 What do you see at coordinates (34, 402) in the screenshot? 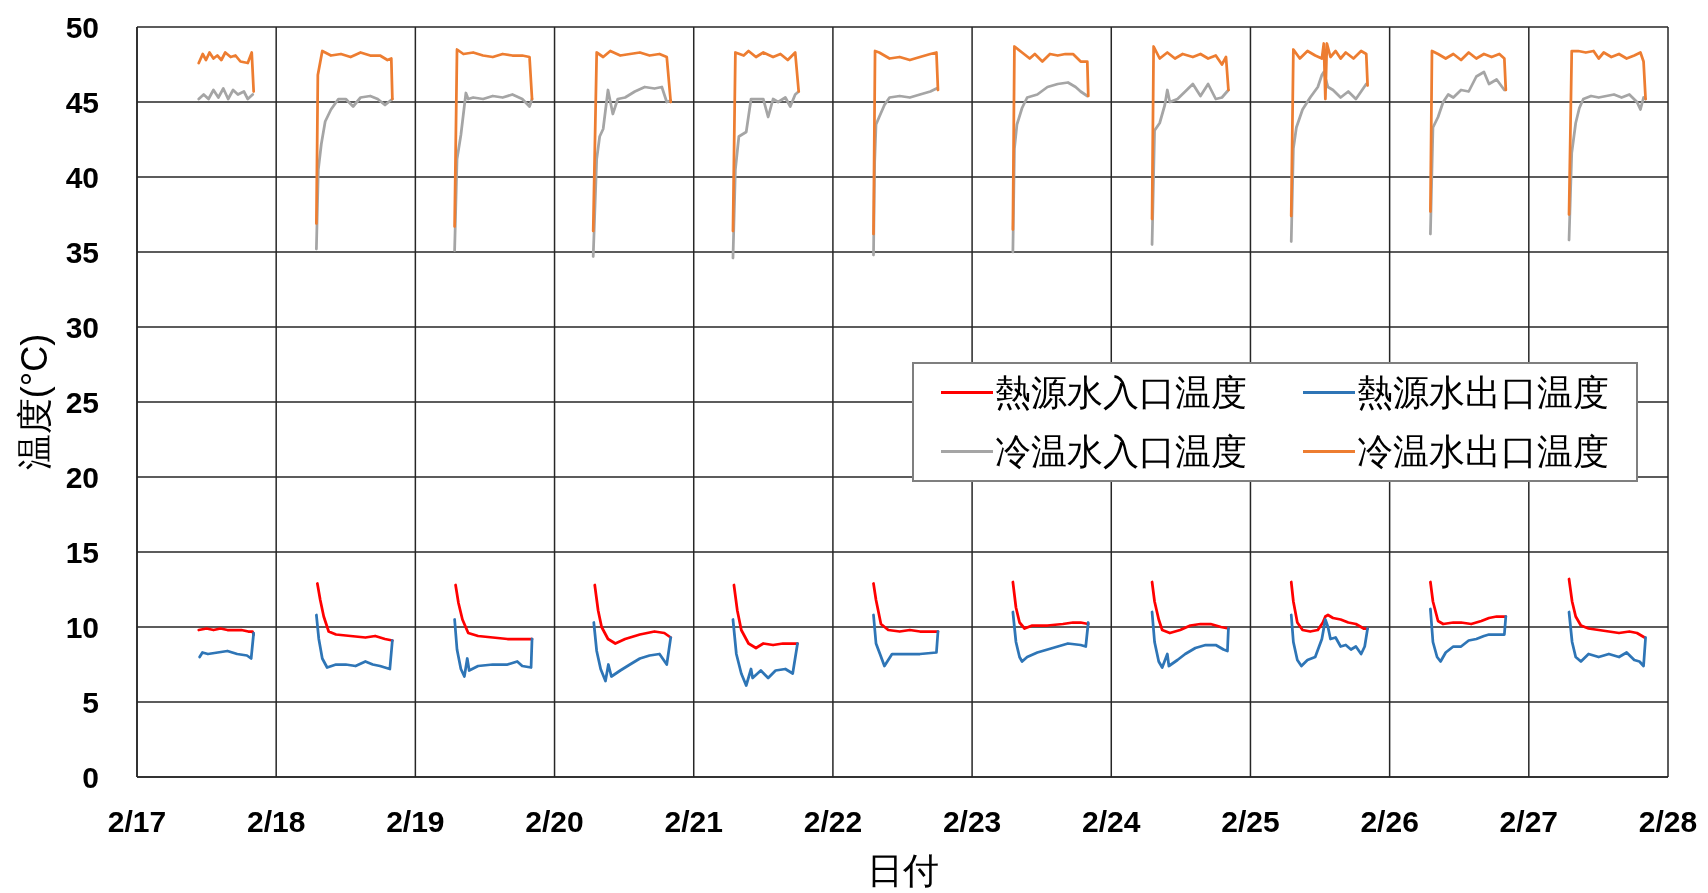
I see `ylabel: 温度(°C)` at bounding box center [34, 402].